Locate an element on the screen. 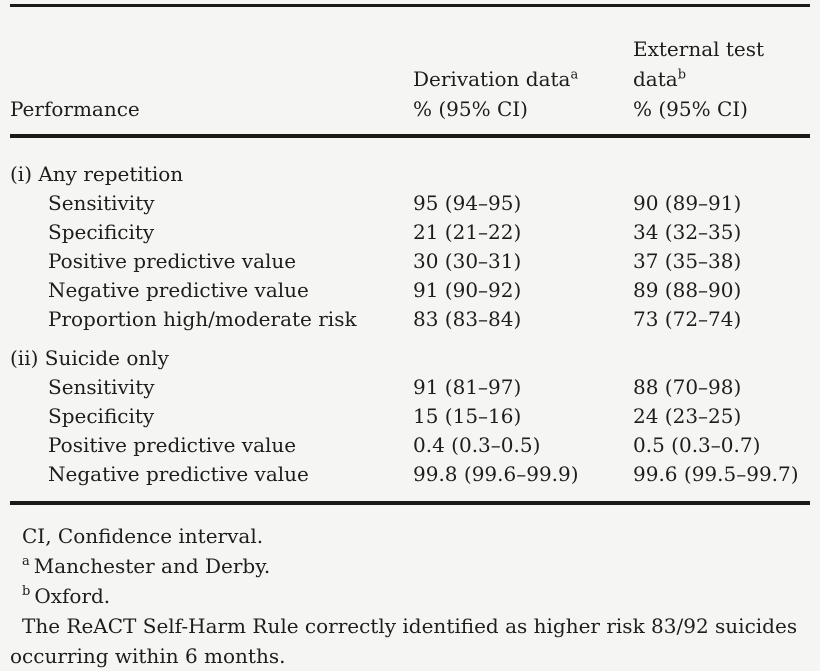 This screenshot has height=671, width=820. table-row: Specificity 21 (21–22) 34 (32–35) is located at coordinates (410, 232).